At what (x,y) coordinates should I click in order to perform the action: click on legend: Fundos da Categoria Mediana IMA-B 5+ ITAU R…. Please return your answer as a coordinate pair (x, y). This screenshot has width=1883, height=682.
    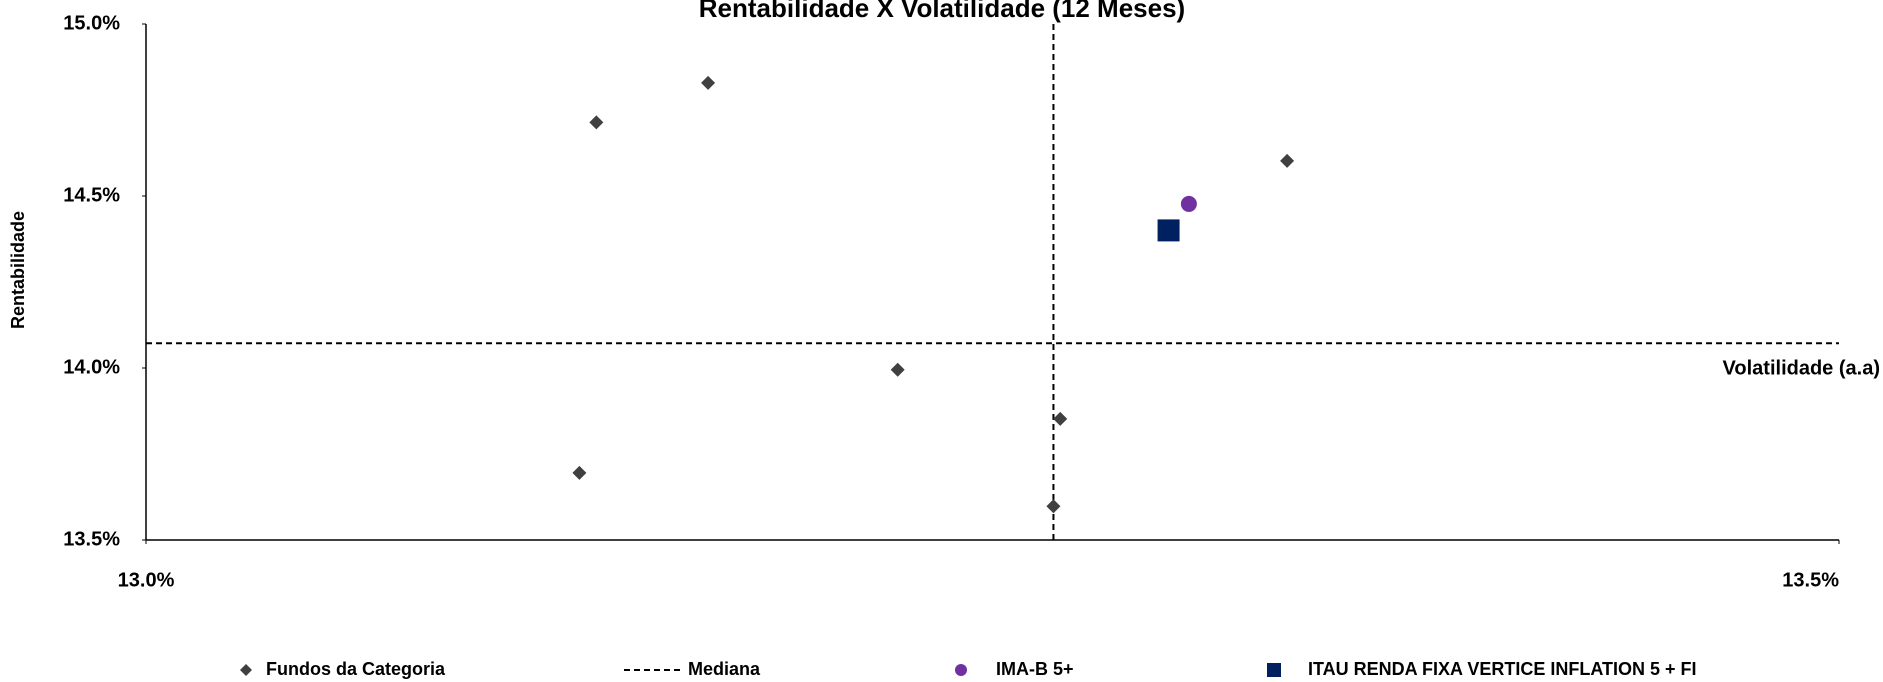
    Looking at the image, I should click on (968, 669).